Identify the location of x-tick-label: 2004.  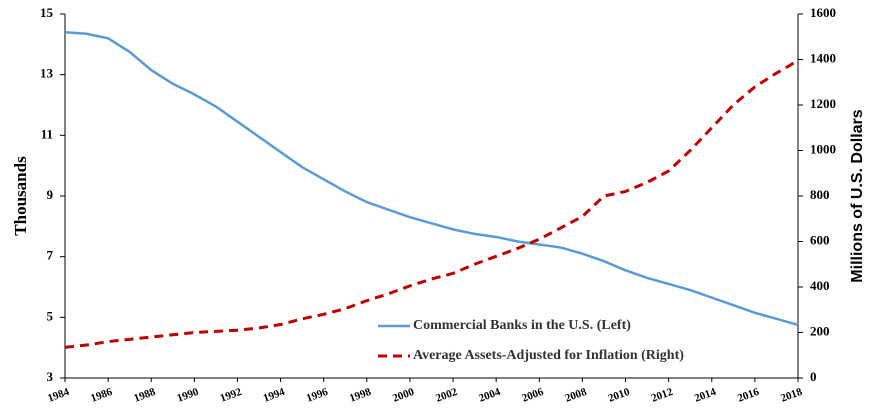
(489, 395).